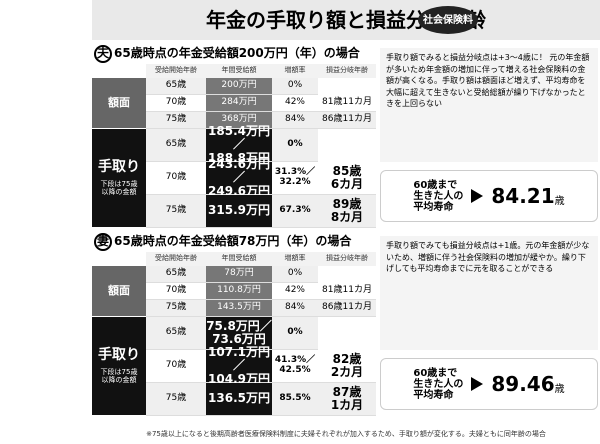 The height and width of the screenshot is (444, 600). Describe the element at coordinates (347, 217) in the screenshot. I see `text-line: 8カ月` at that location.